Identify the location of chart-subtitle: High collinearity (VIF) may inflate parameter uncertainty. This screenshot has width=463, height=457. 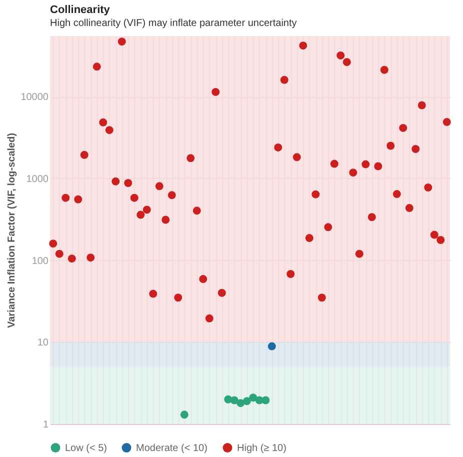
(173, 23).